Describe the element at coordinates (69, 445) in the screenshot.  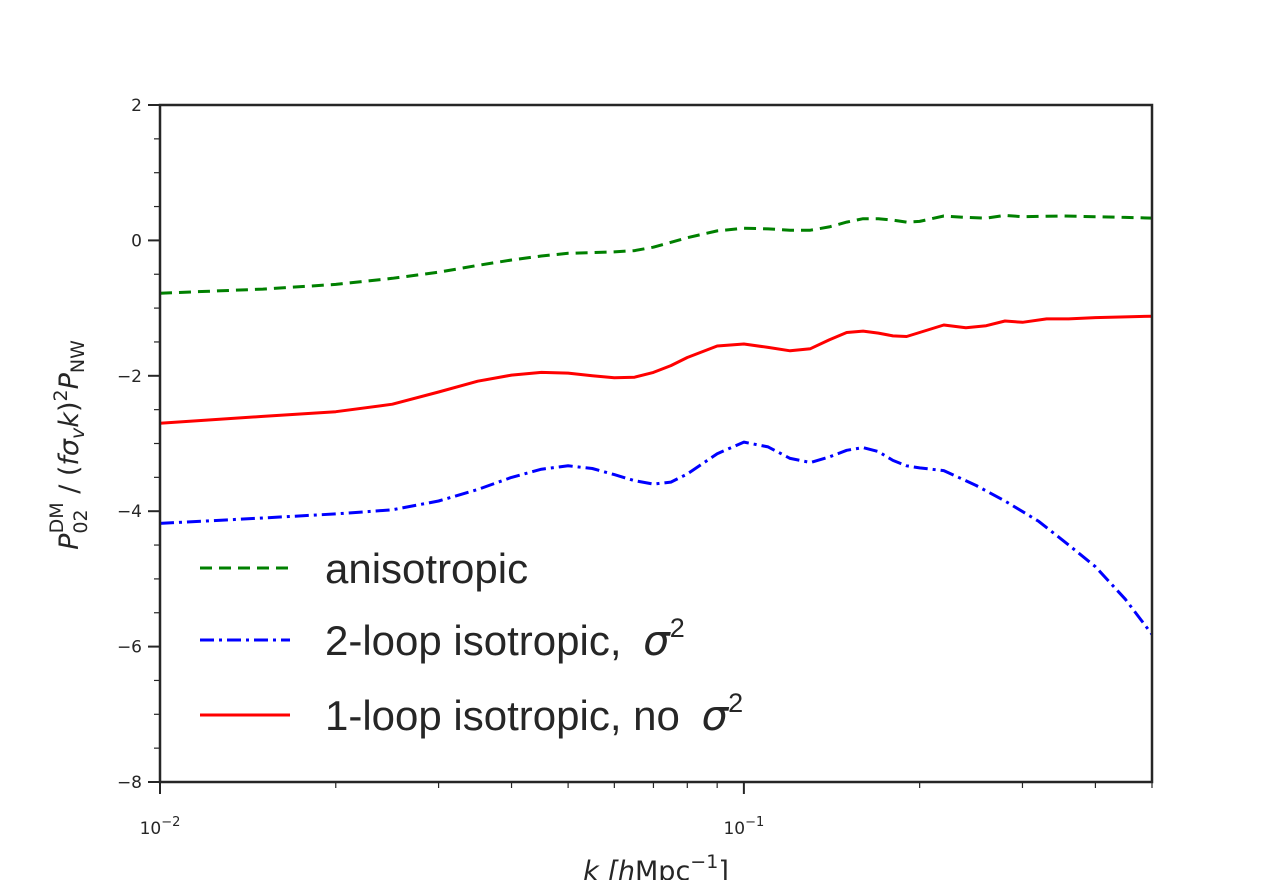
I see `y-axis-label: P02DM / (fσvk)2PNW` at that location.